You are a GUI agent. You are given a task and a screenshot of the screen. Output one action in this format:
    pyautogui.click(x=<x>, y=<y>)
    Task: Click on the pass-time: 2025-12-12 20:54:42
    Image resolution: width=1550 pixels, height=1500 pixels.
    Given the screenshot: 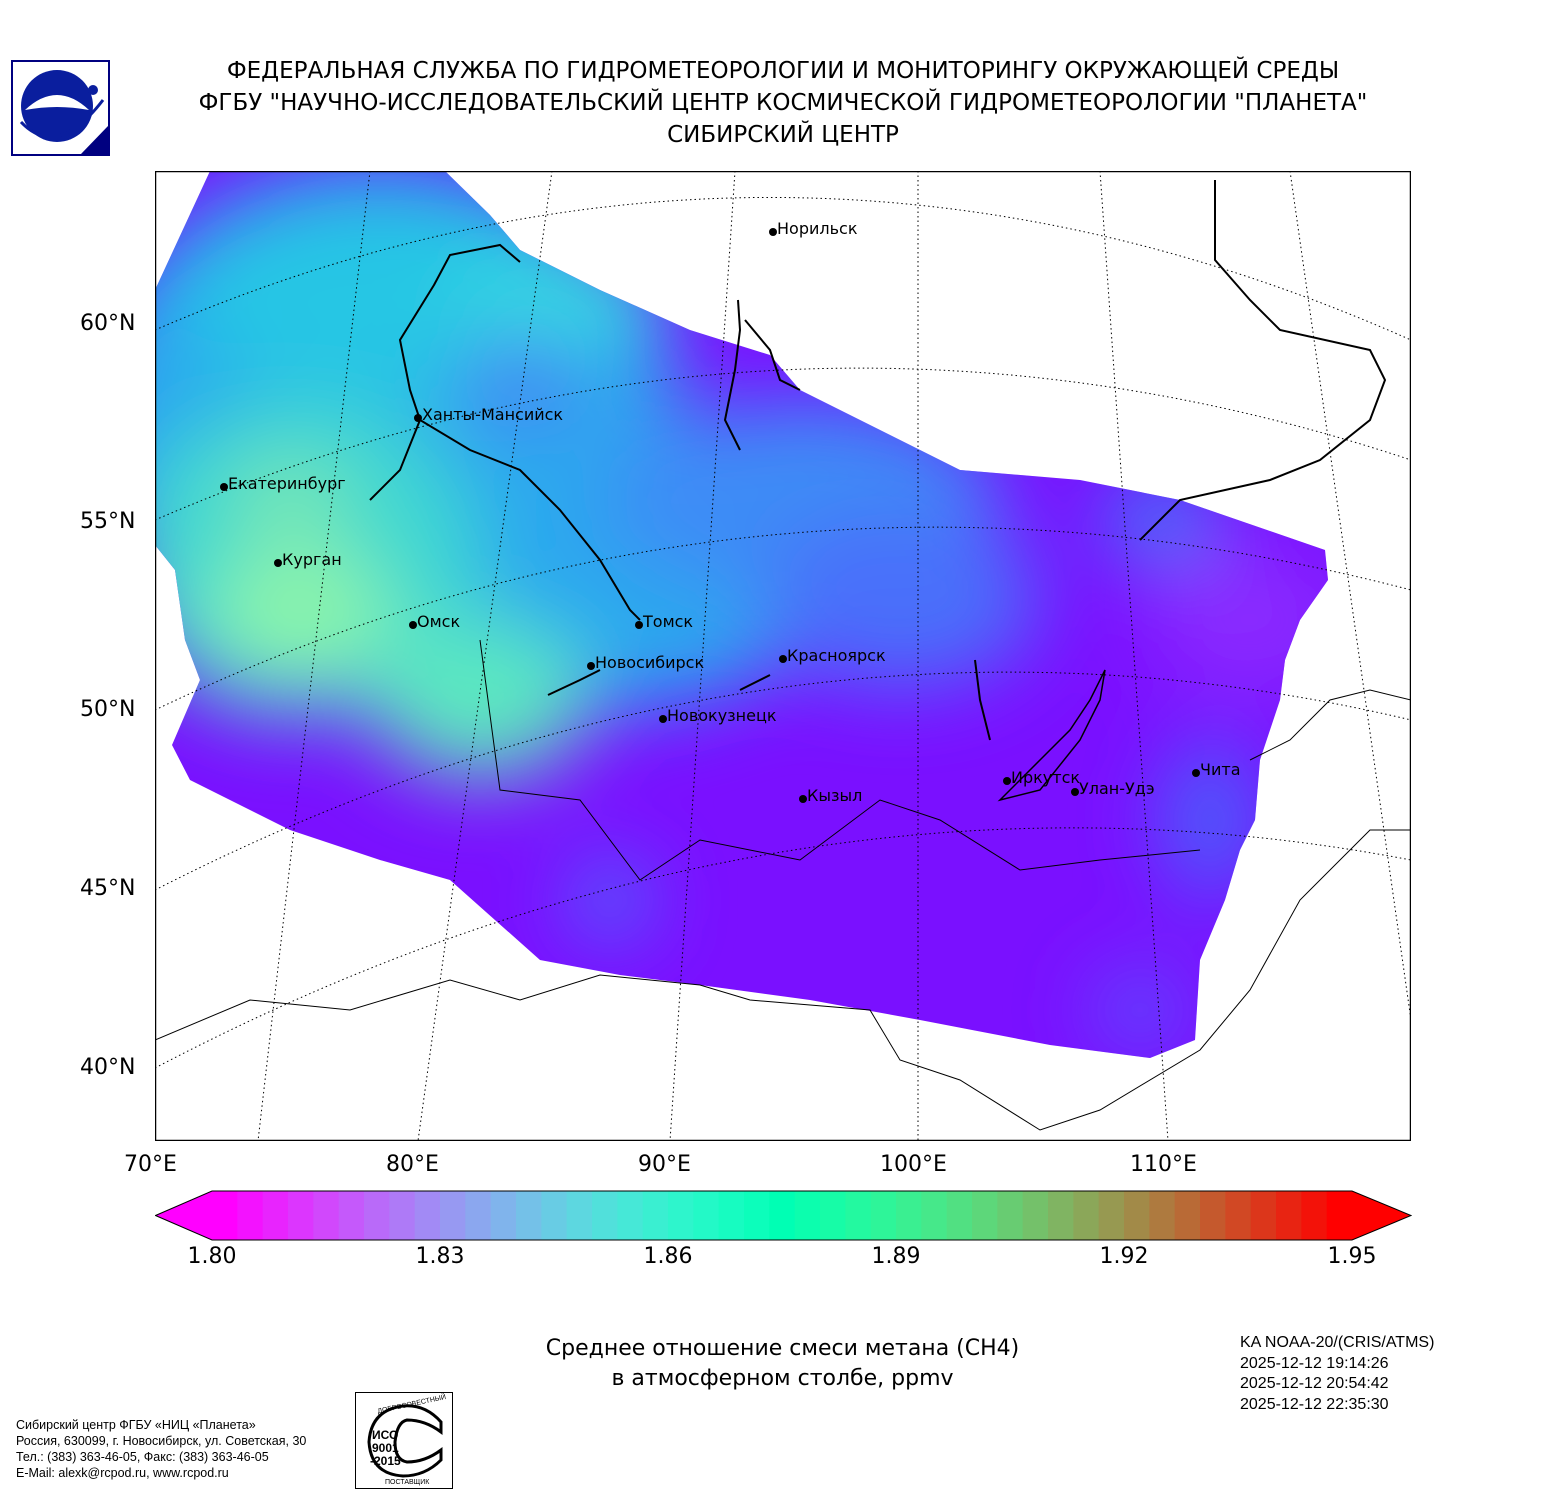 What is the action you would take?
    pyautogui.click(x=1314, y=1383)
    